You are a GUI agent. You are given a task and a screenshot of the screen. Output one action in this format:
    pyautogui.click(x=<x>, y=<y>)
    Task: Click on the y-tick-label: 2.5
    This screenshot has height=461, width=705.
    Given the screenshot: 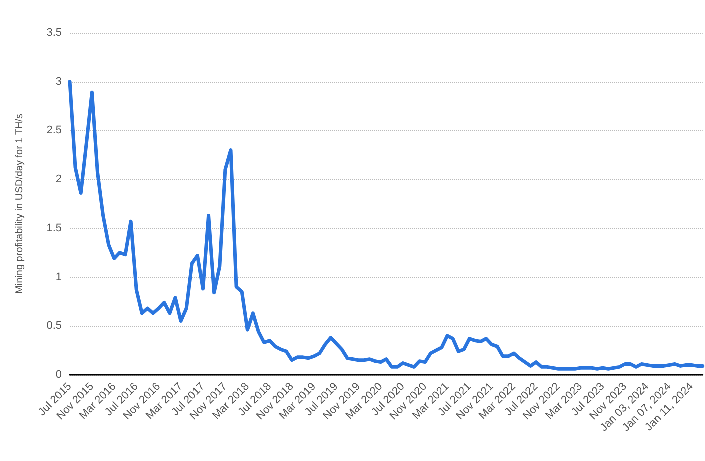 What is the action you would take?
    pyautogui.click(x=54, y=130)
    